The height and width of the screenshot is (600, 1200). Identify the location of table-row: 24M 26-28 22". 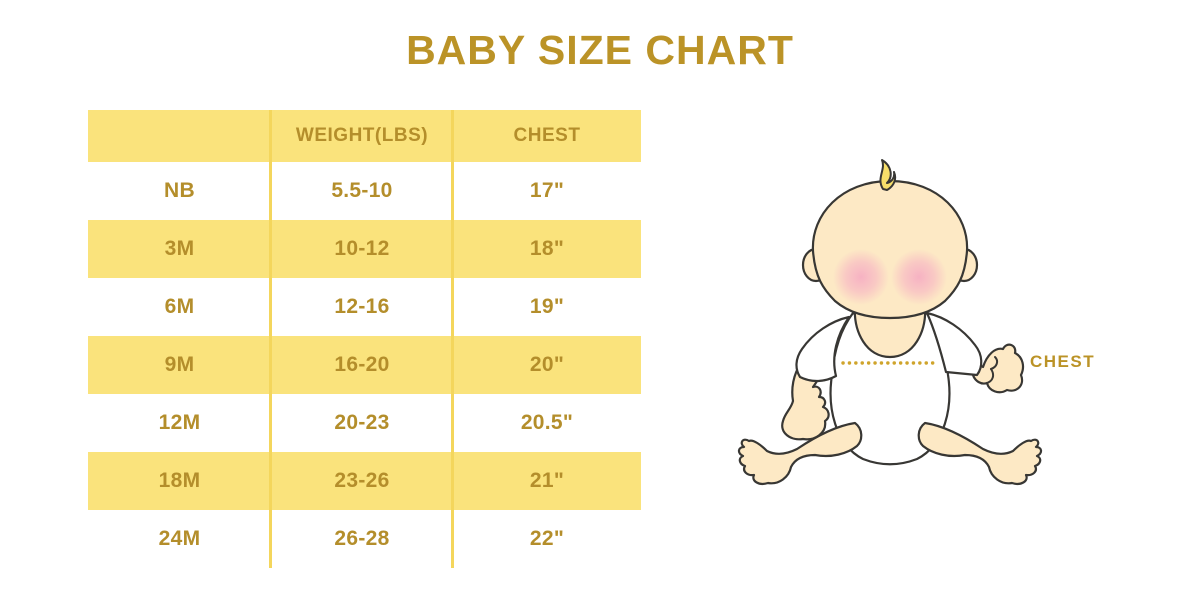
(364, 539).